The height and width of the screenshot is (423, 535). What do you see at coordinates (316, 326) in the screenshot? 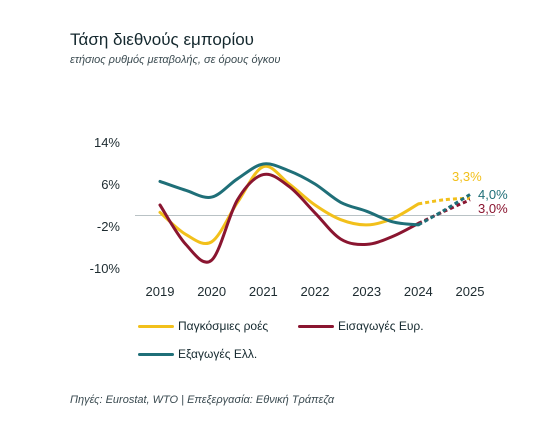
I see `legend-swatch-eu` at bounding box center [316, 326].